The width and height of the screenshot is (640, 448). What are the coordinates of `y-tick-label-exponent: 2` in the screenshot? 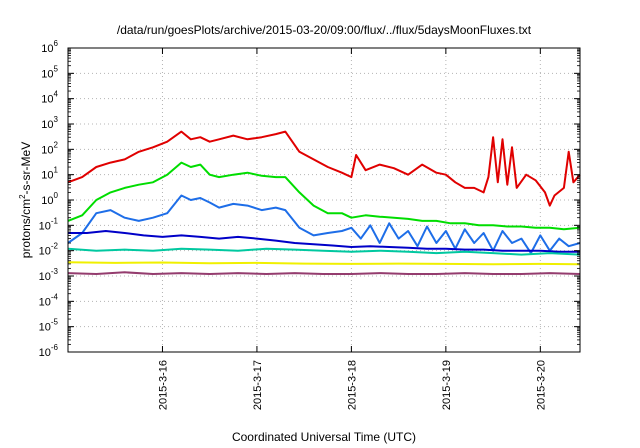 It's located at (56, 144).